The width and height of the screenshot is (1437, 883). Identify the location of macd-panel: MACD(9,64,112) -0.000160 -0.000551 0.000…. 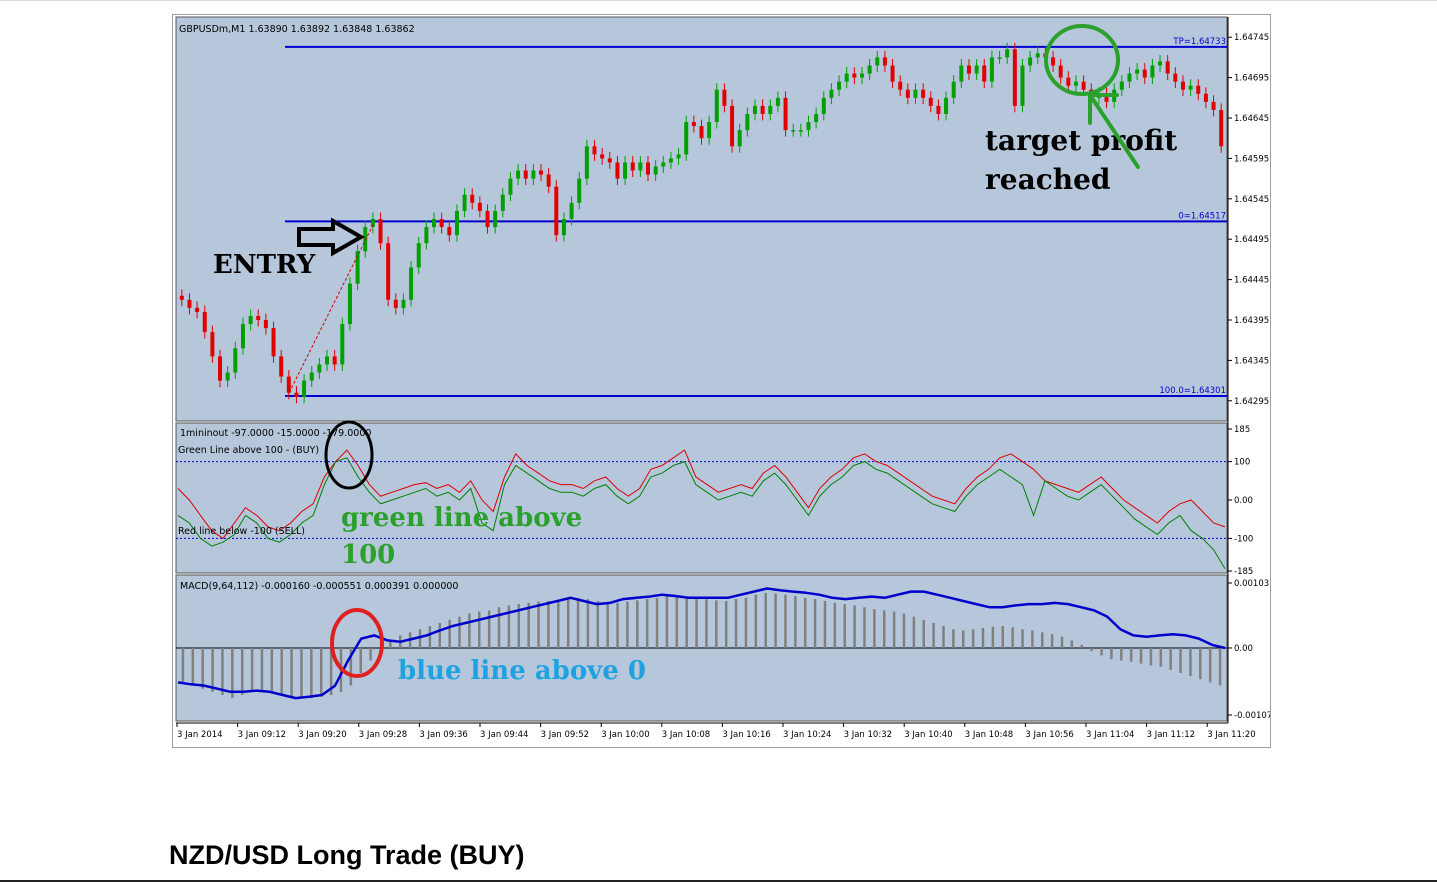
(722, 648).